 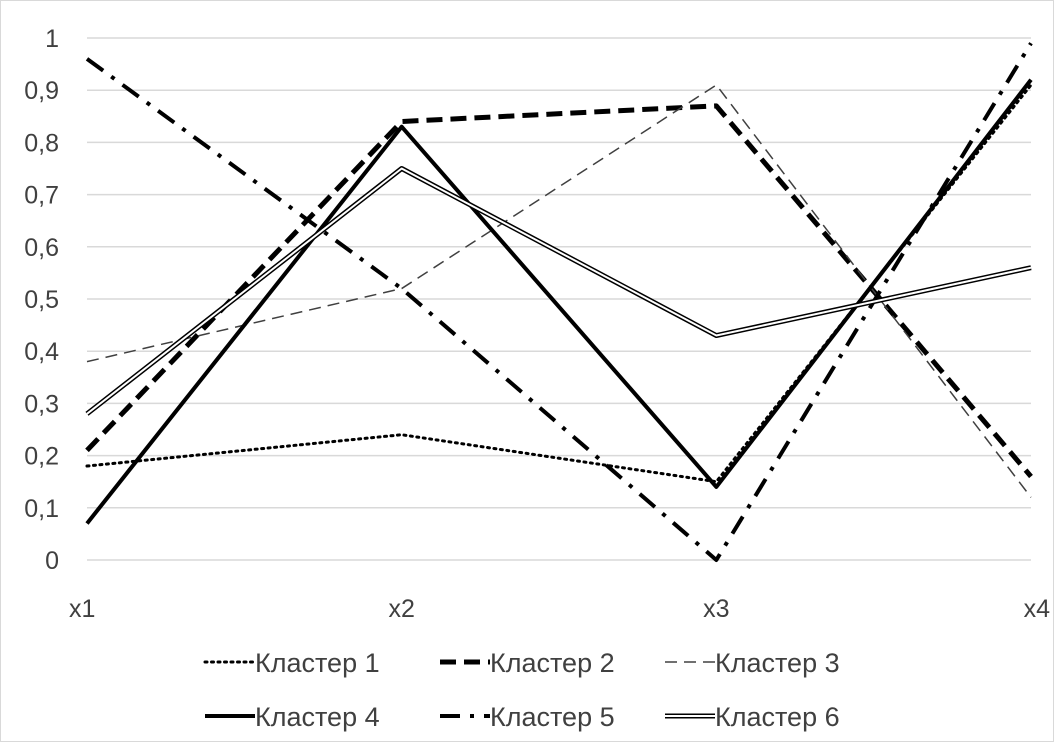 I want to click on legend-item: Кластер 3, so click(x=752, y=663).